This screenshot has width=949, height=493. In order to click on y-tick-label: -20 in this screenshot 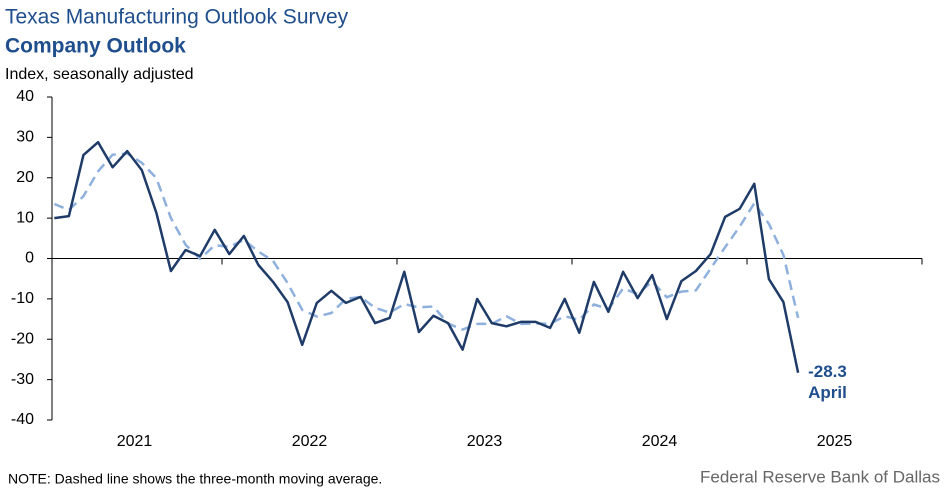, I will do `click(22, 338)`.